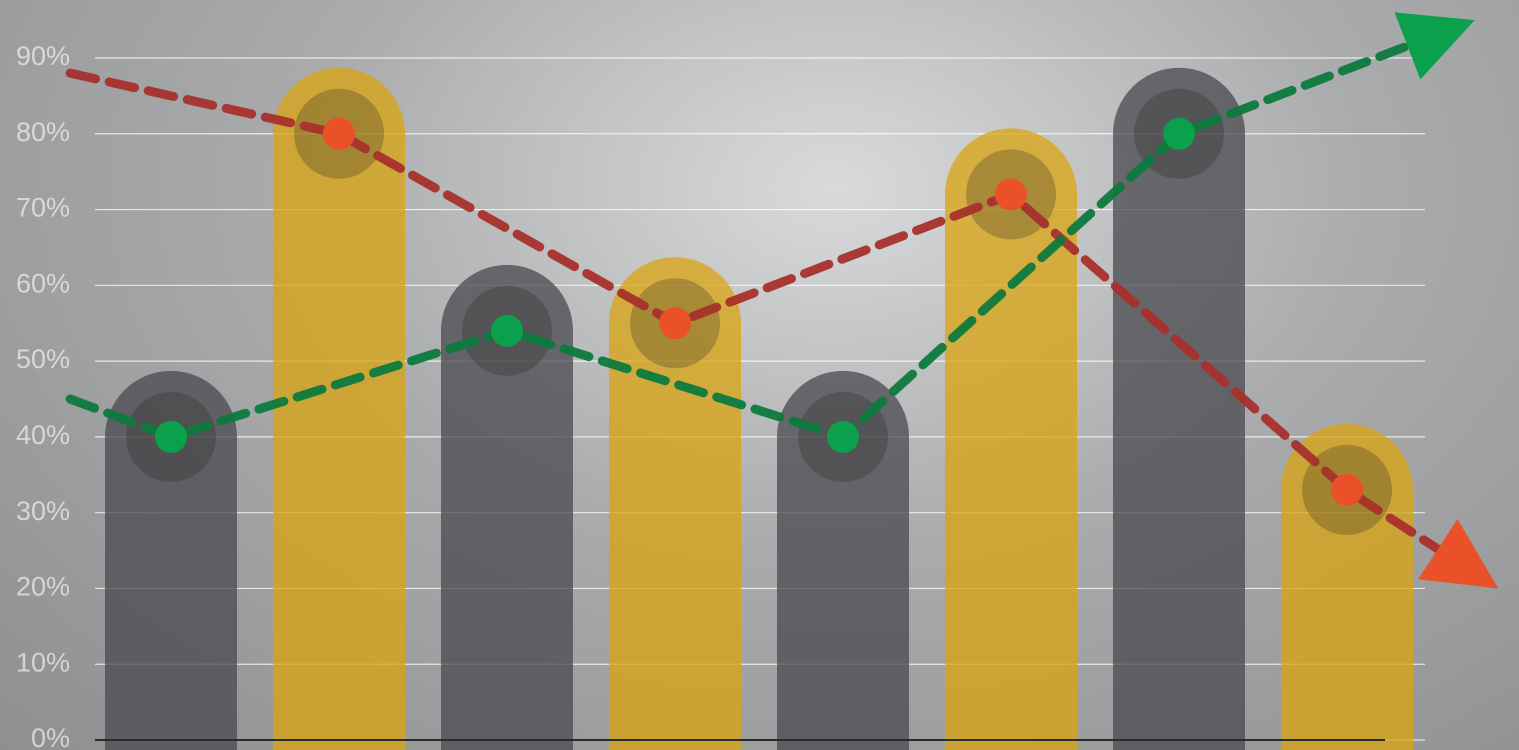 The height and width of the screenshot is (750, 1519). I want to click on y-tick-label: 60%, so click(43, 283).